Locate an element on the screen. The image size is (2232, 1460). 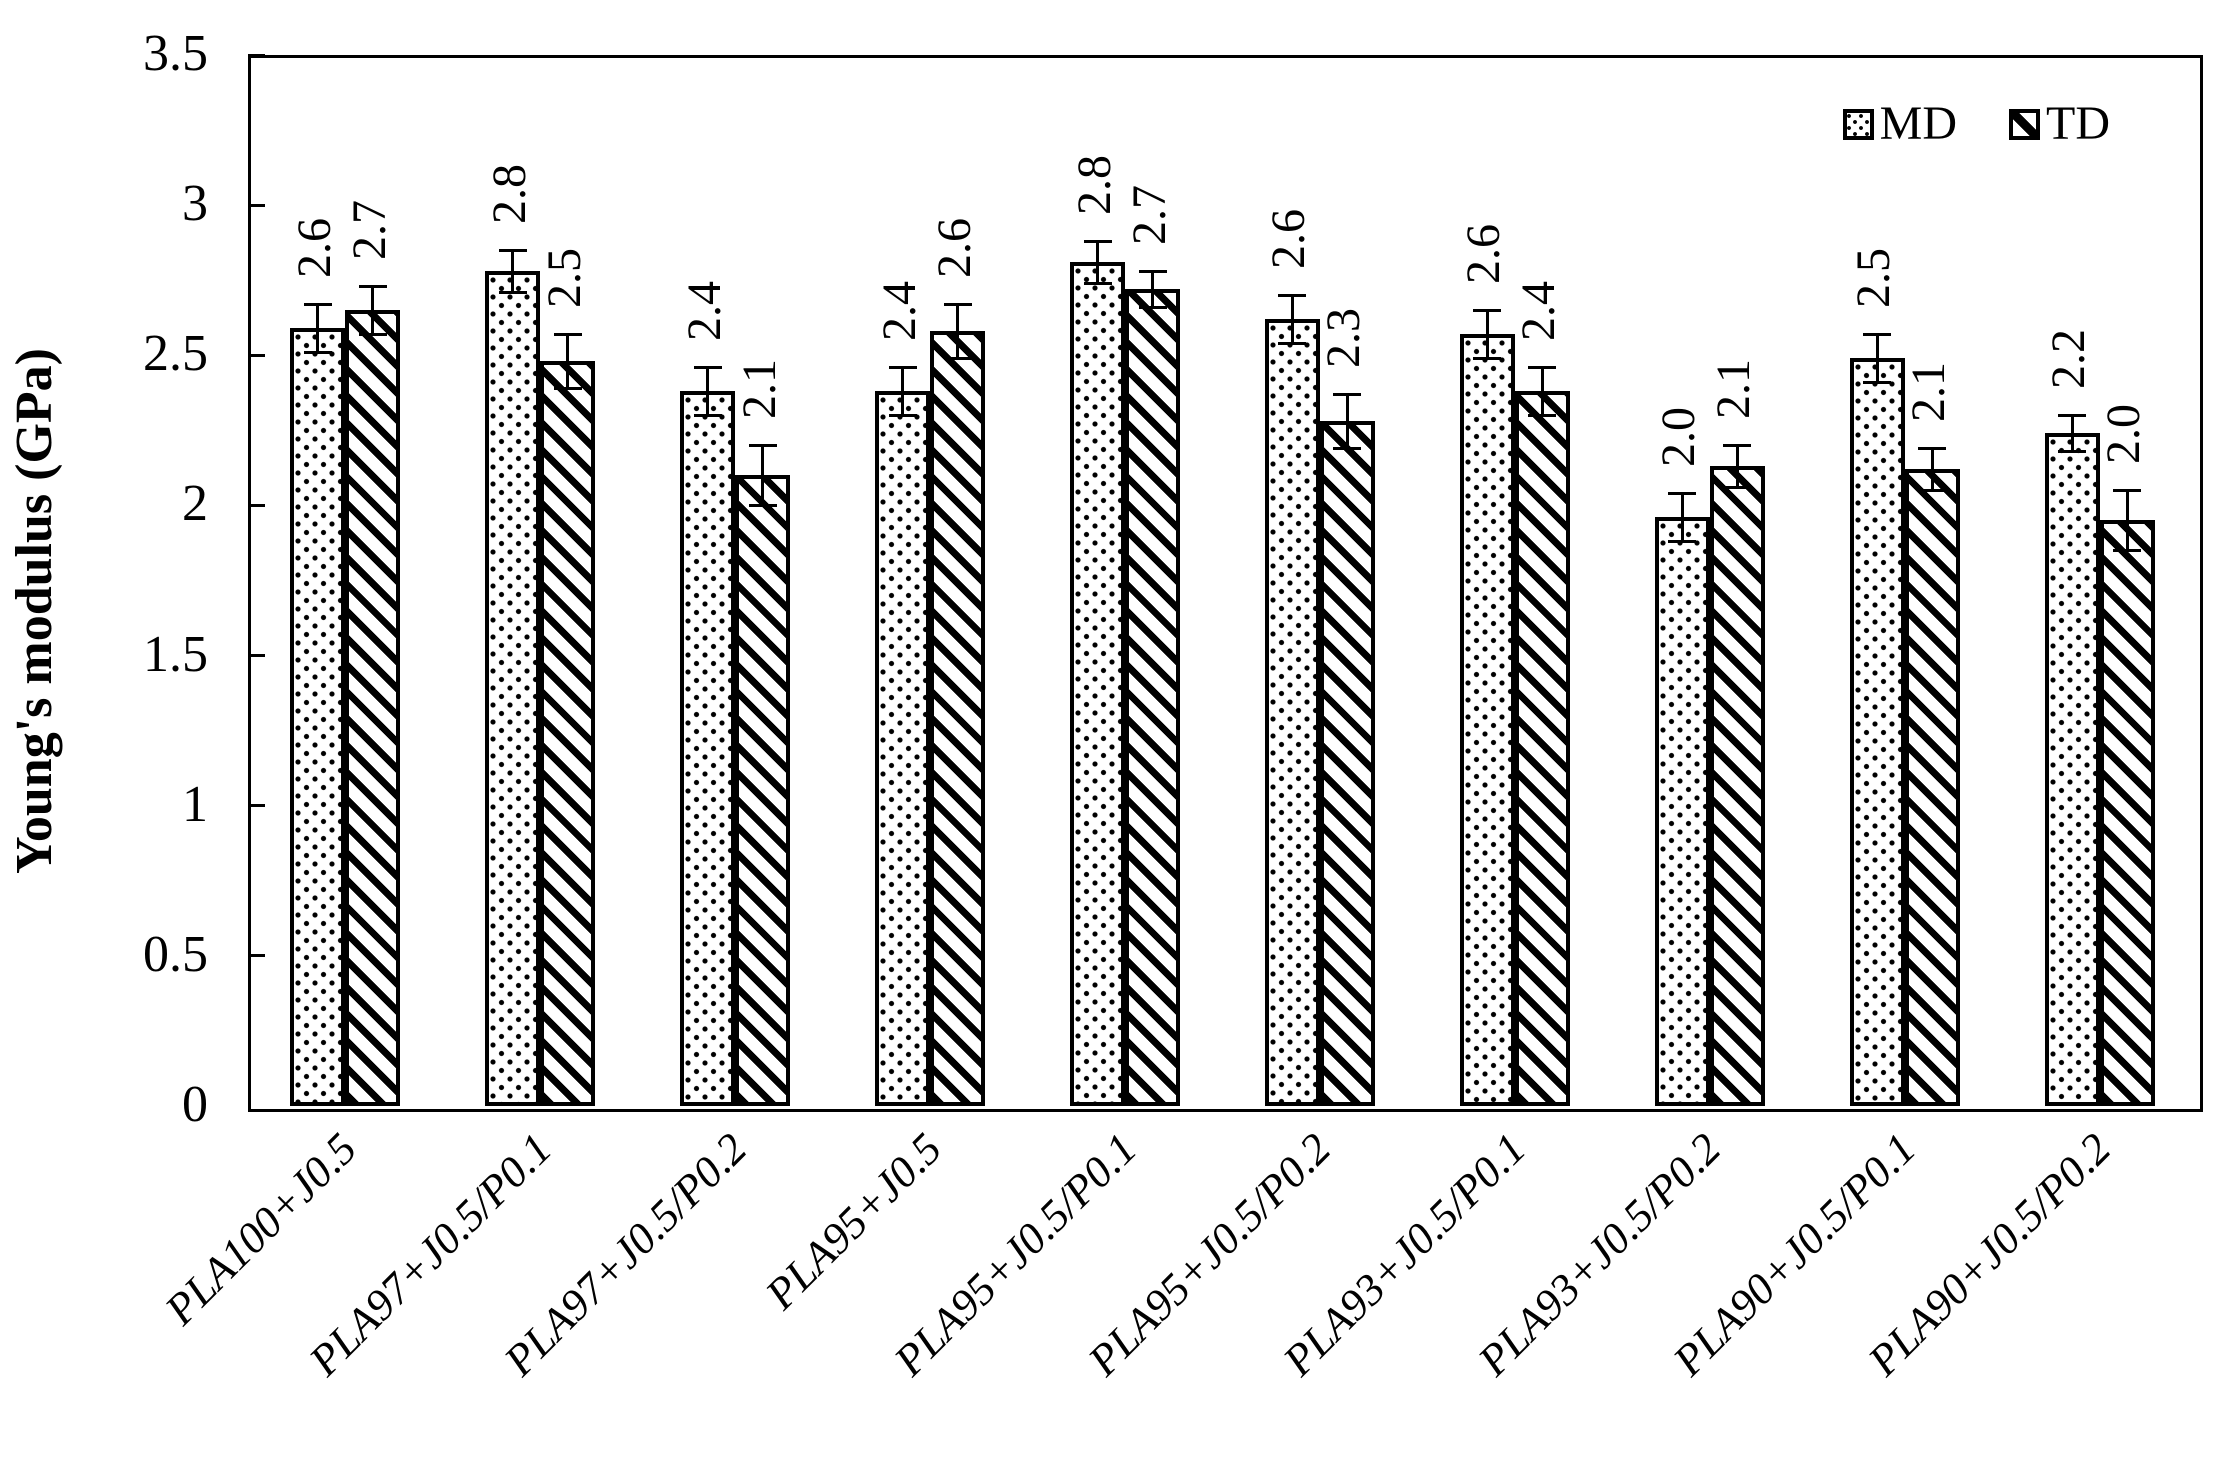
bar-value-label: 2.8 is located at coordinates (1094, 185).